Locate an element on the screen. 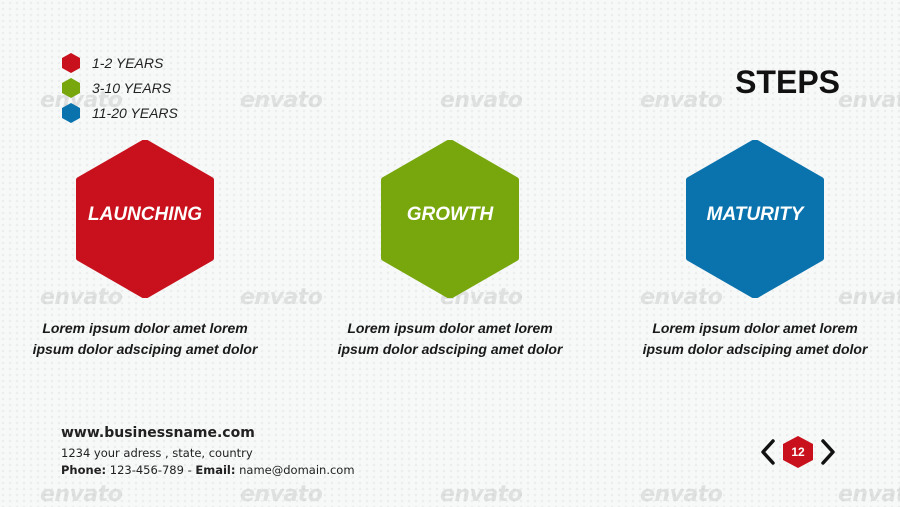  email-label: Email: is located at coordinates (215, 470).